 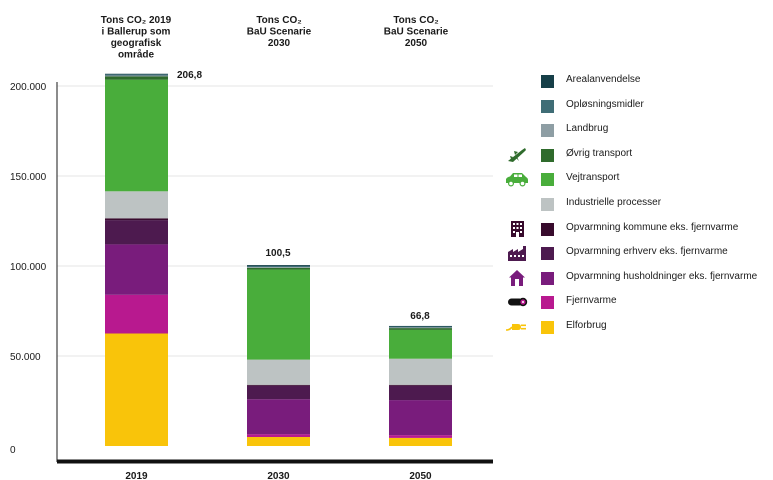 I want to click on legend-label: Landbrug, so click(x=587, y=129).